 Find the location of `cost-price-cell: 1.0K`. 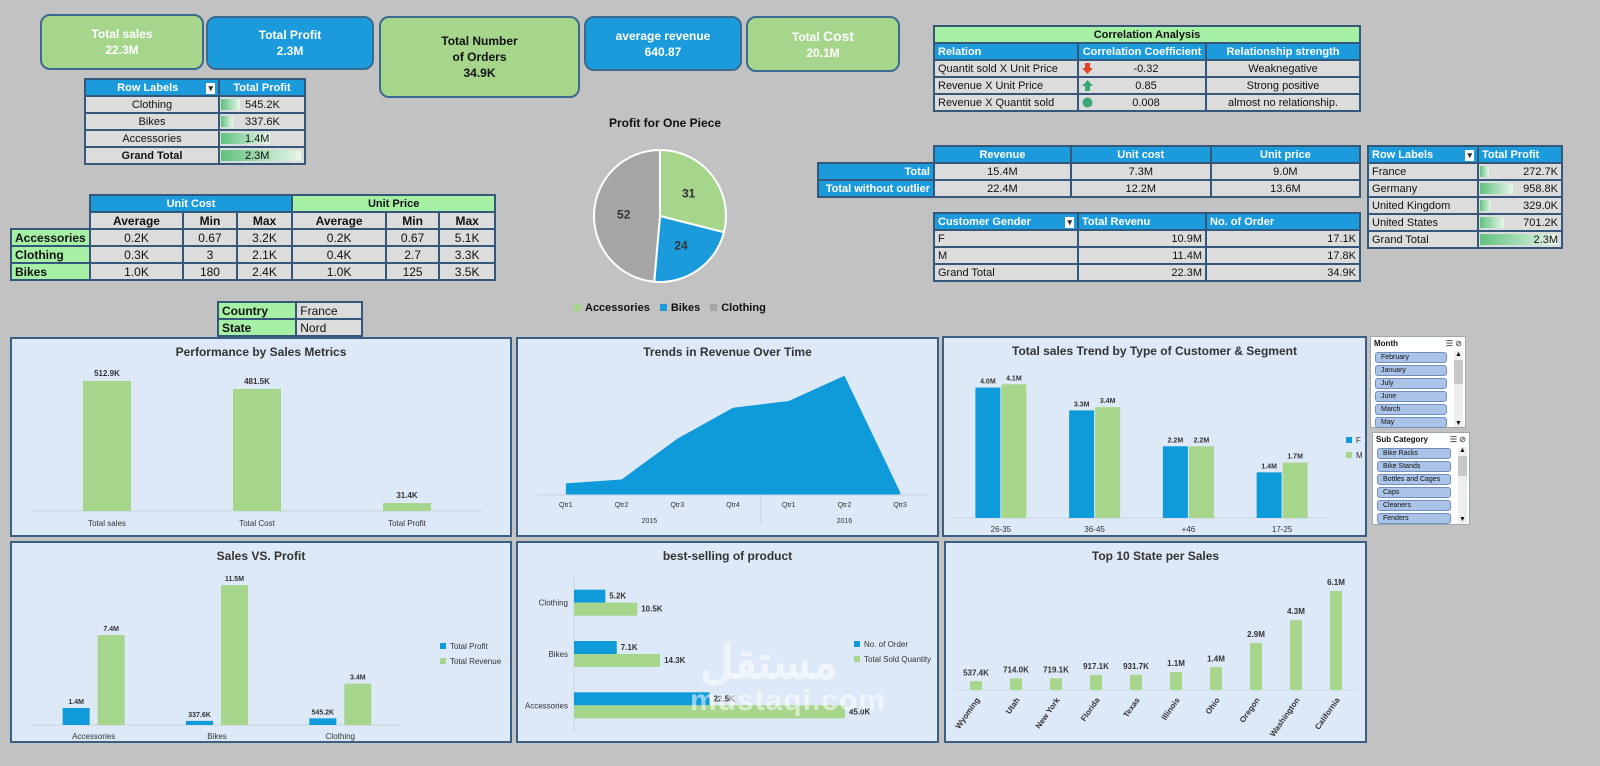

cost-price-cell: 1.0K is located at coordinates (136, 271).